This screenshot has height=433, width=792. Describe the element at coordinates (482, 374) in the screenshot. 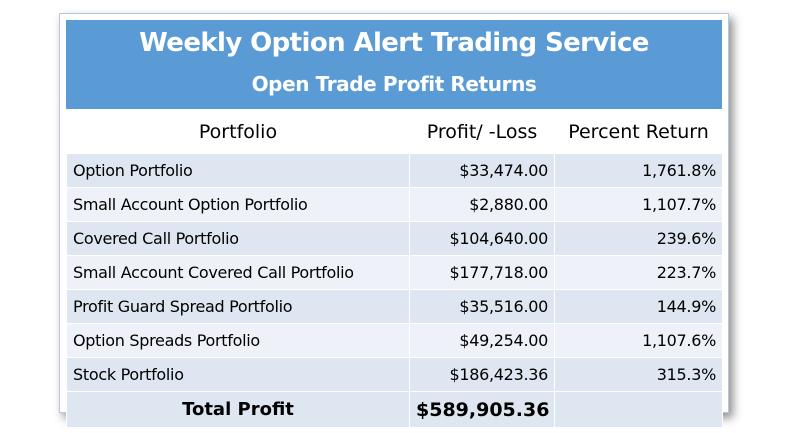

I see `profit-cell: $186,423.36` at that location.